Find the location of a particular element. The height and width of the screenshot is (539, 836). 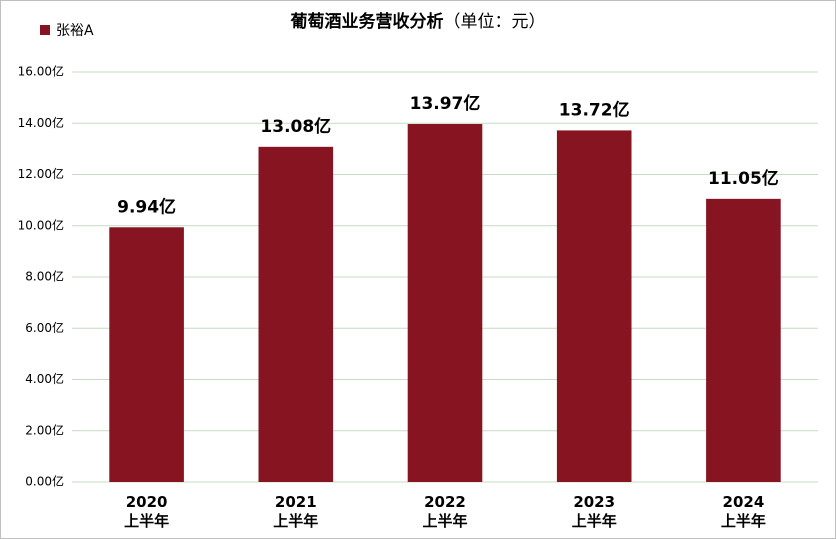

y-tick-label: 8.00亿 is located at coordinates (44, 276).